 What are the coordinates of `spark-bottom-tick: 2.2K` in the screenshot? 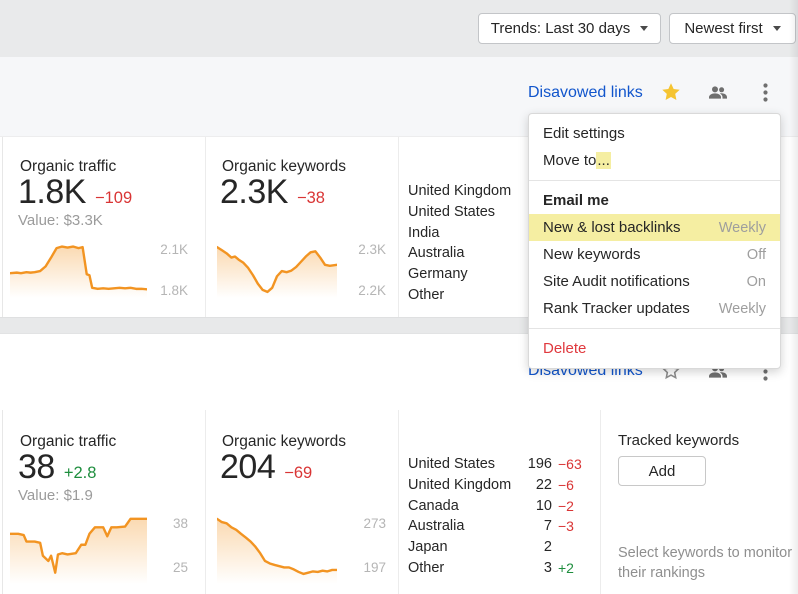 It's located at (372, 290).